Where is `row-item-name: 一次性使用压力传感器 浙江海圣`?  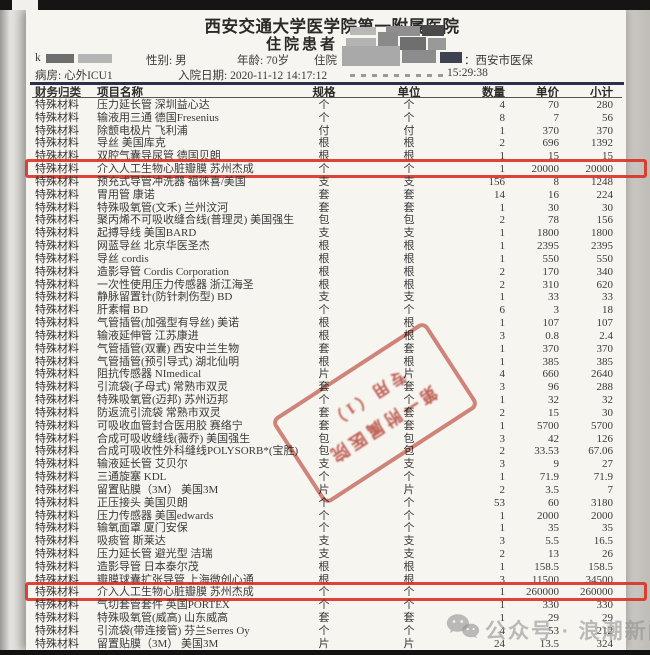 row-item-name: 一次性使用压力传感器 浙江海圣 is located at coordinates (175, 284).